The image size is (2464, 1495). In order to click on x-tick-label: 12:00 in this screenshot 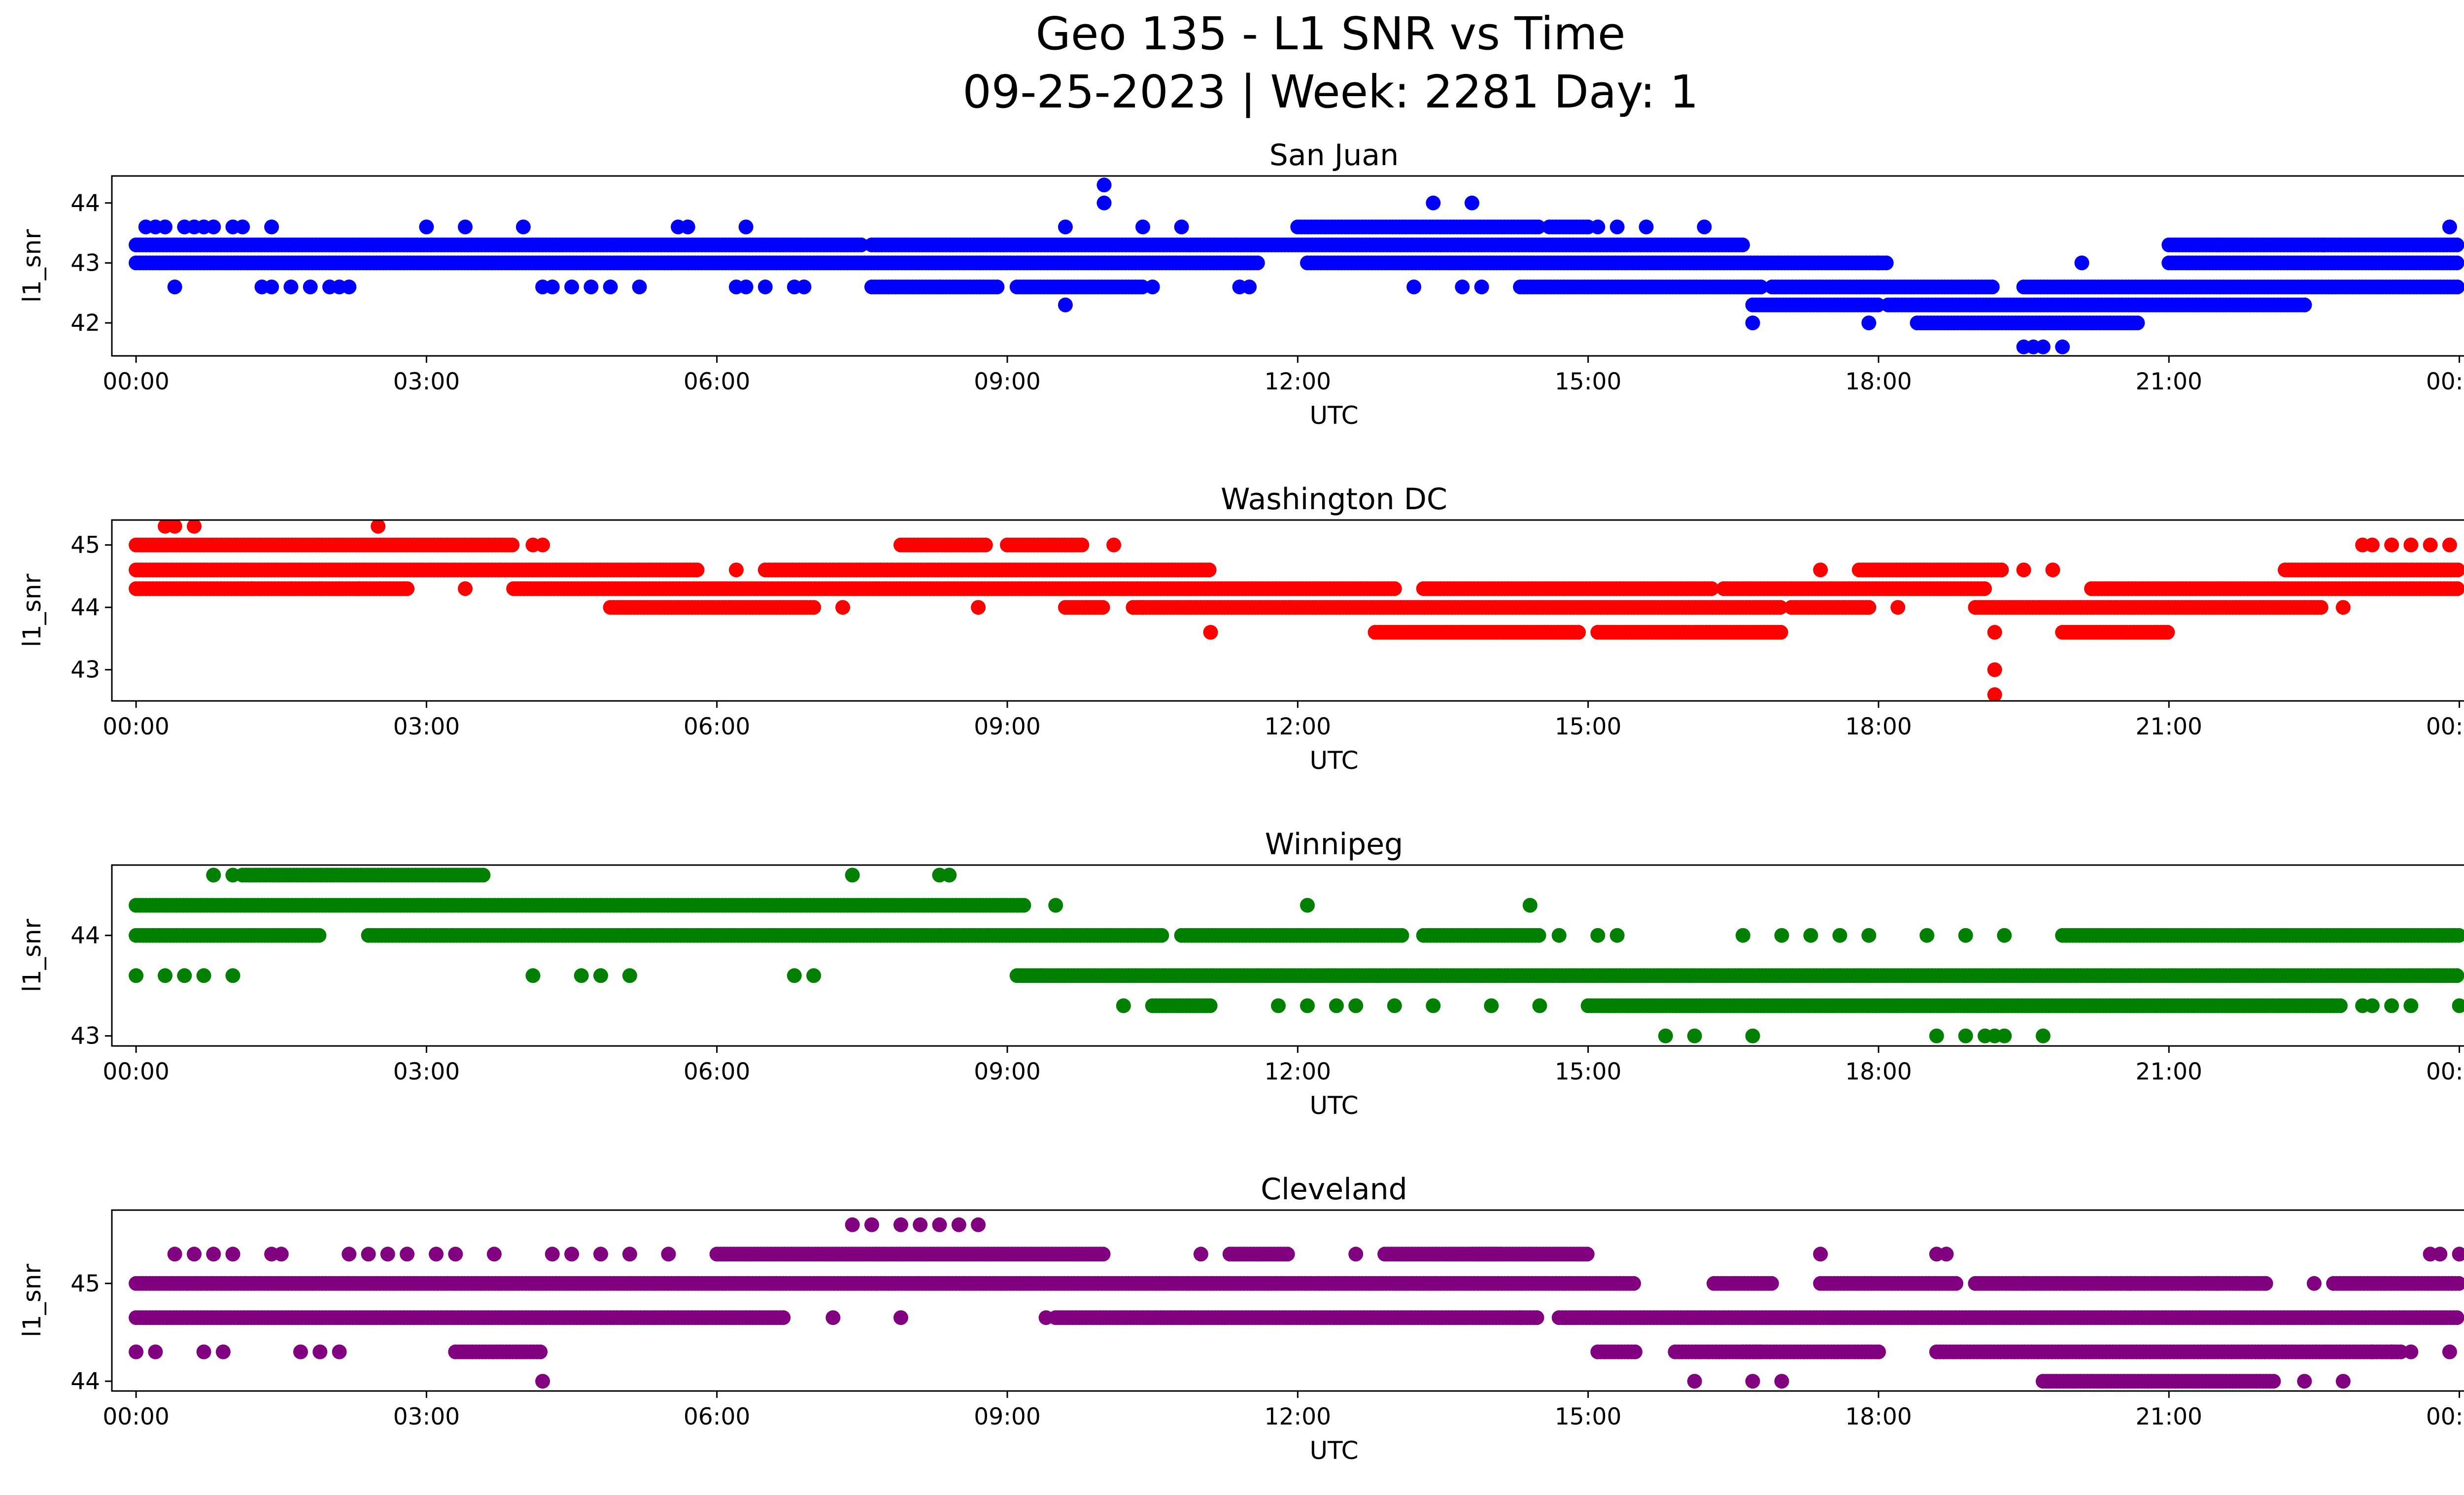, I will do `click(1298, 381)`.